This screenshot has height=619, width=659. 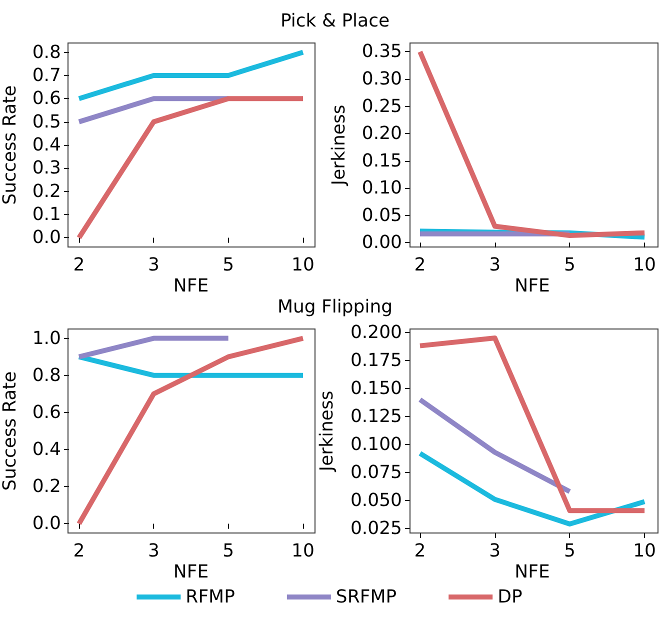 I want to click on y-tick-label: 0.30, so click(x=382, y=79).